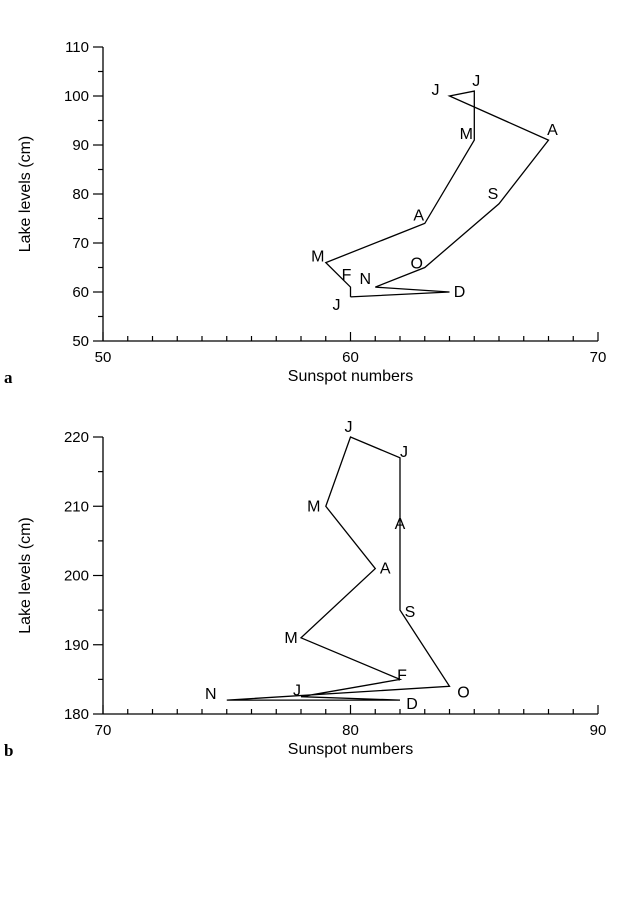 The image size is (633, 915). Describe the element at coordinates (80, 341) in the screenshot. I see `y-tick-label: 50` at that location.